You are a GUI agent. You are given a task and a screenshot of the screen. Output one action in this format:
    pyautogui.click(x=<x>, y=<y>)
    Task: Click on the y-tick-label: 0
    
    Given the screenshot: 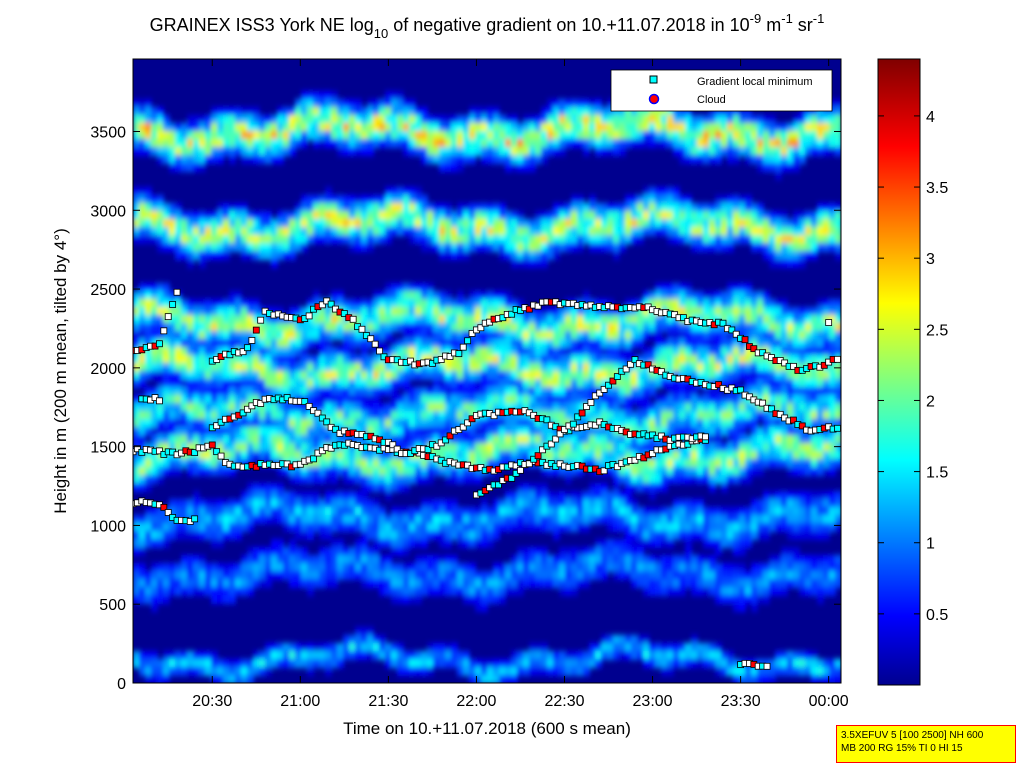 What is the action you would take?
    pyautogui.click(x=121, y=684)
    